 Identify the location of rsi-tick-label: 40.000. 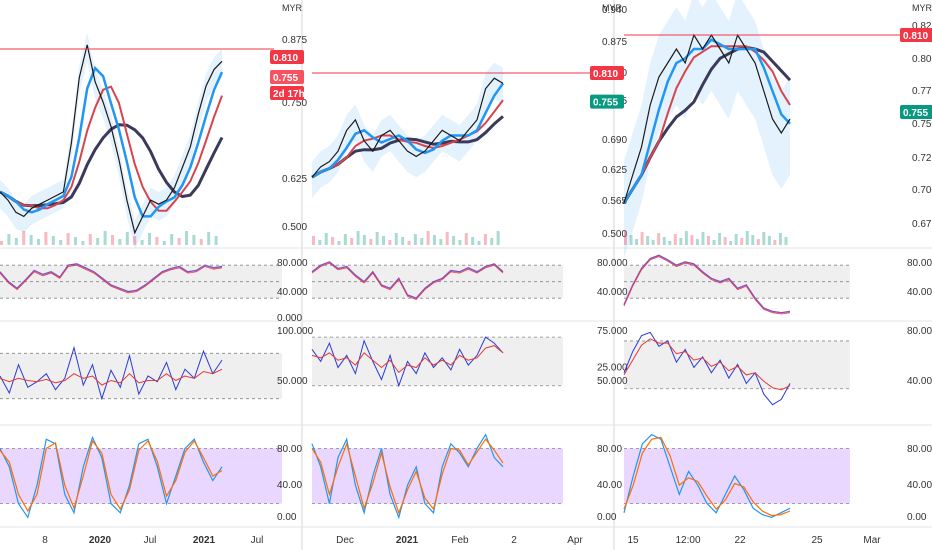
(292, 292).